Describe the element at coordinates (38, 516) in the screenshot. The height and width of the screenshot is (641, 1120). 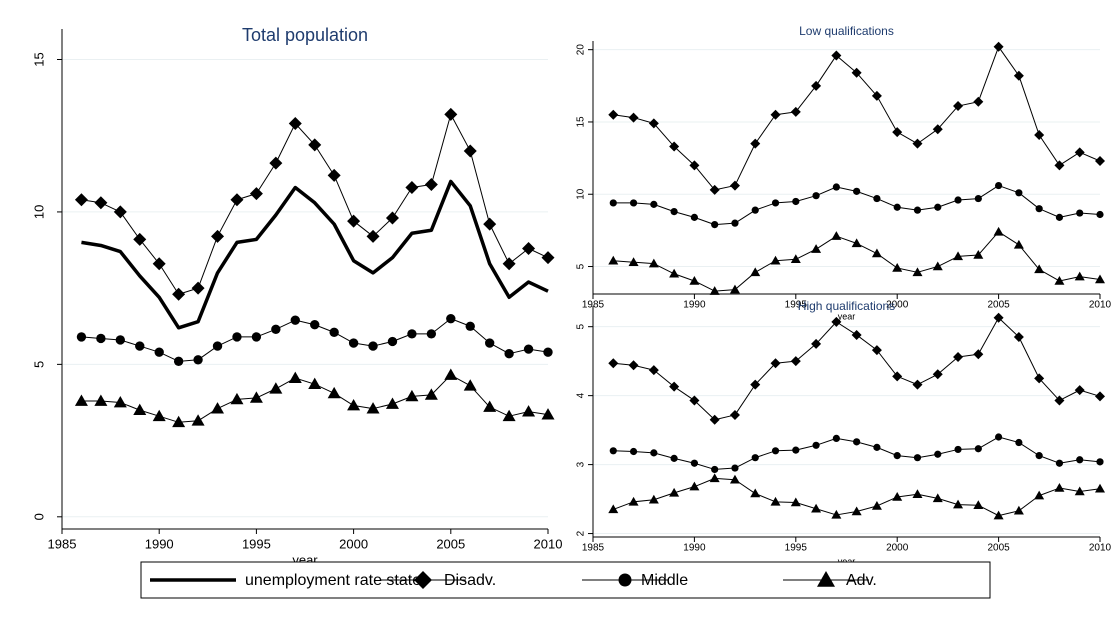
I see `y-tick-label: 0` at that location.